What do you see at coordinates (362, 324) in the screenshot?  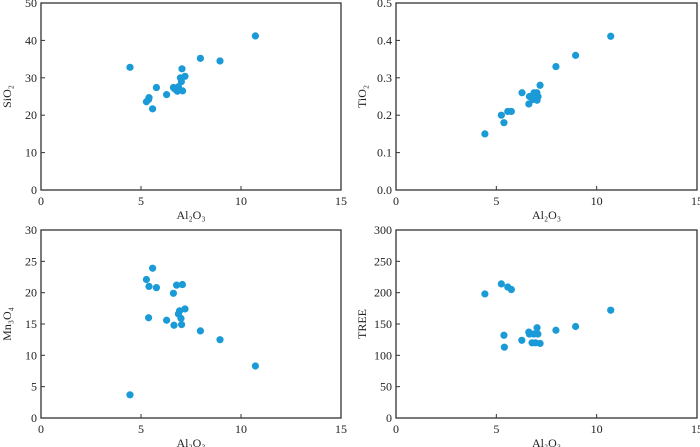 I see `y-axis-label: TREE` at bounding box center [362, 324].